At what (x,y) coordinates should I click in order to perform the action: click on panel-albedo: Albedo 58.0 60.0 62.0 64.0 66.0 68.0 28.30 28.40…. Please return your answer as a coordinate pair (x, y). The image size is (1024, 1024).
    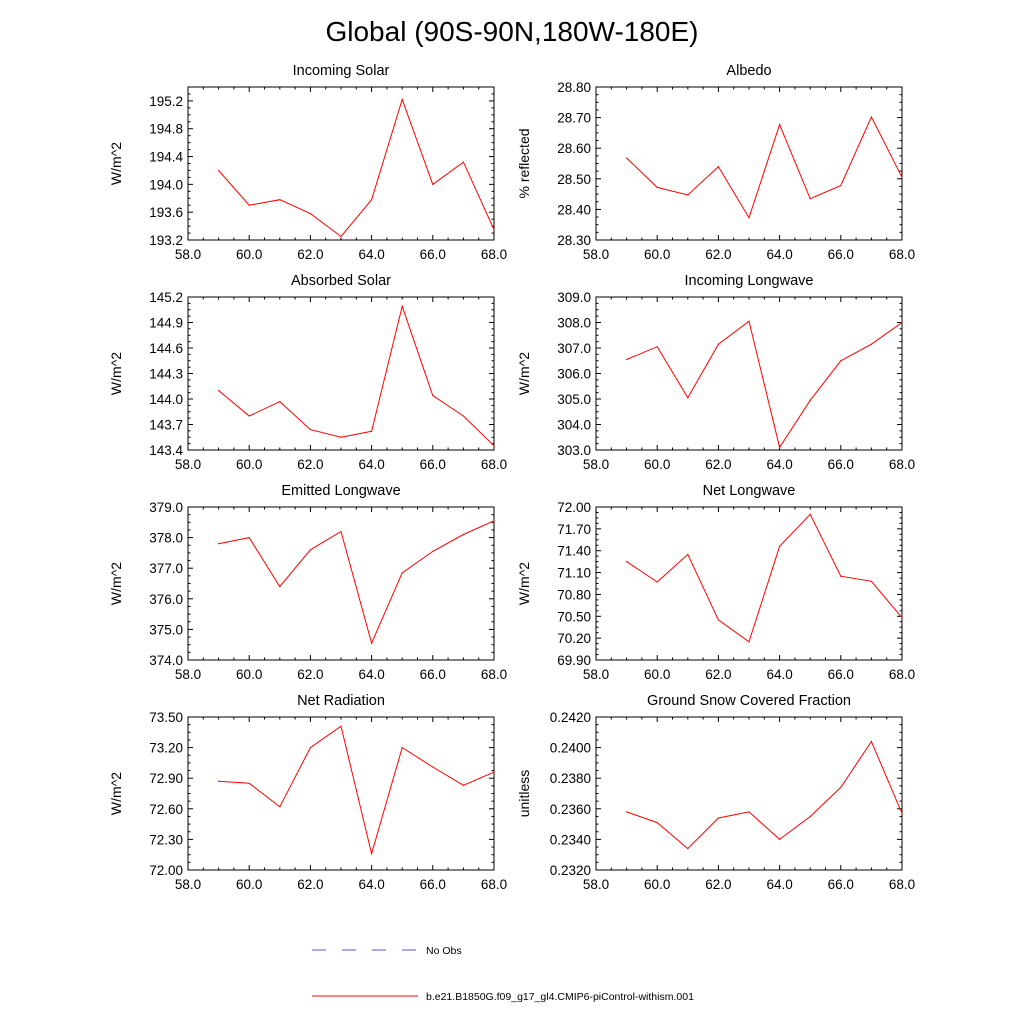
    Looking at the image, I should click on (715, 162).